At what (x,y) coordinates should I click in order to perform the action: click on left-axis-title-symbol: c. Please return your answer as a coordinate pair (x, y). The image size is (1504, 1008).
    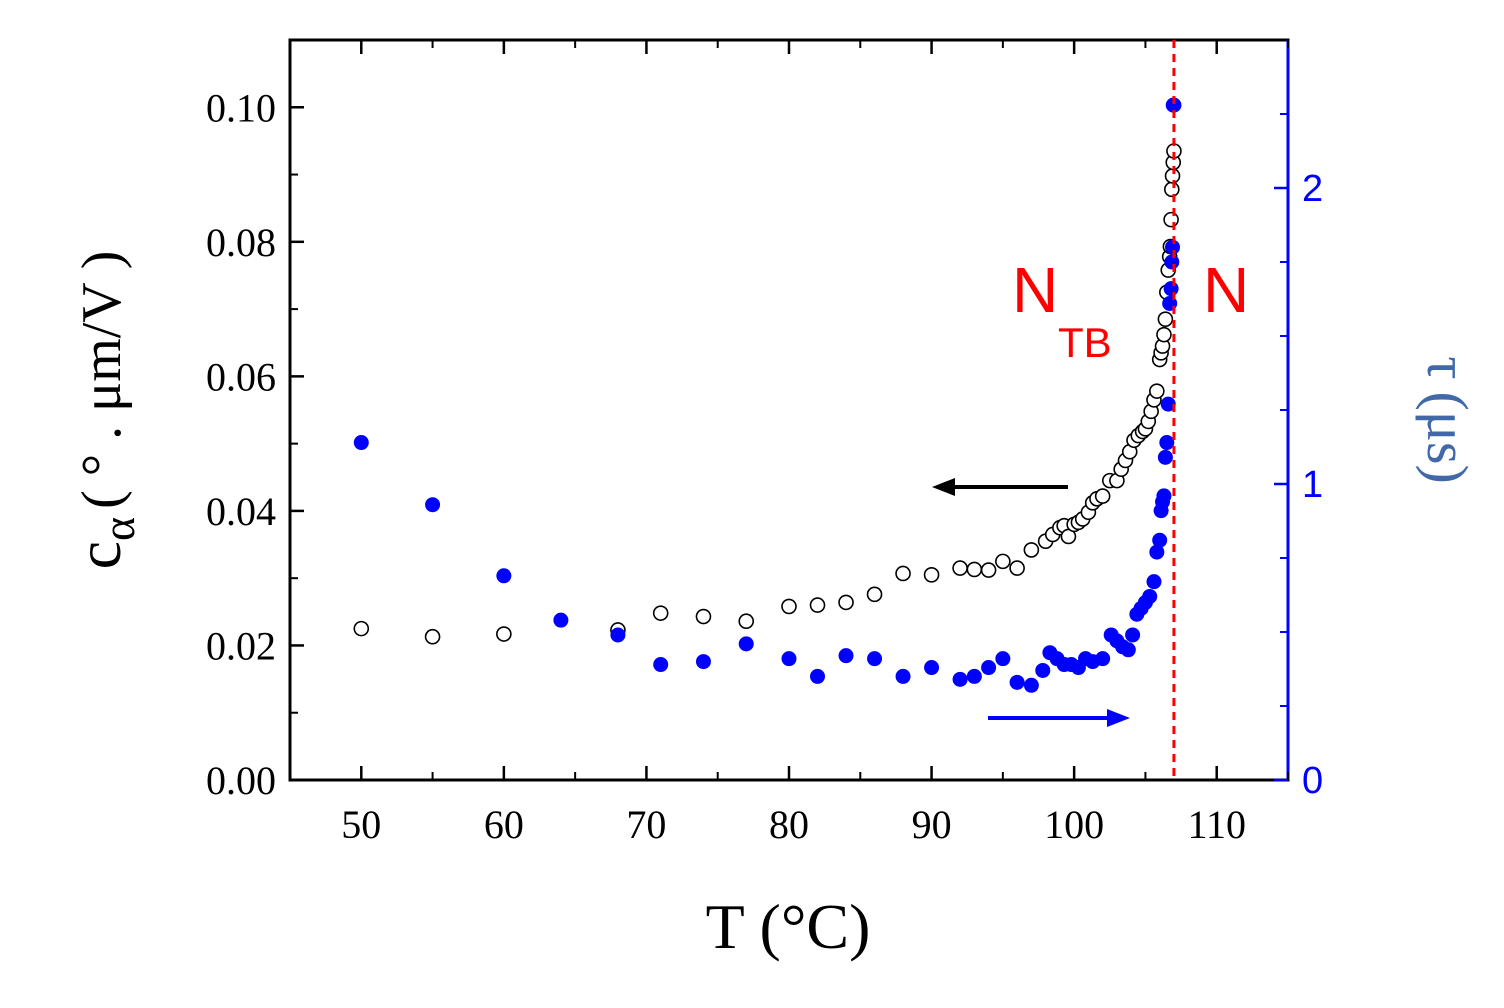
    Looking at the image, I should click on (98, 555).